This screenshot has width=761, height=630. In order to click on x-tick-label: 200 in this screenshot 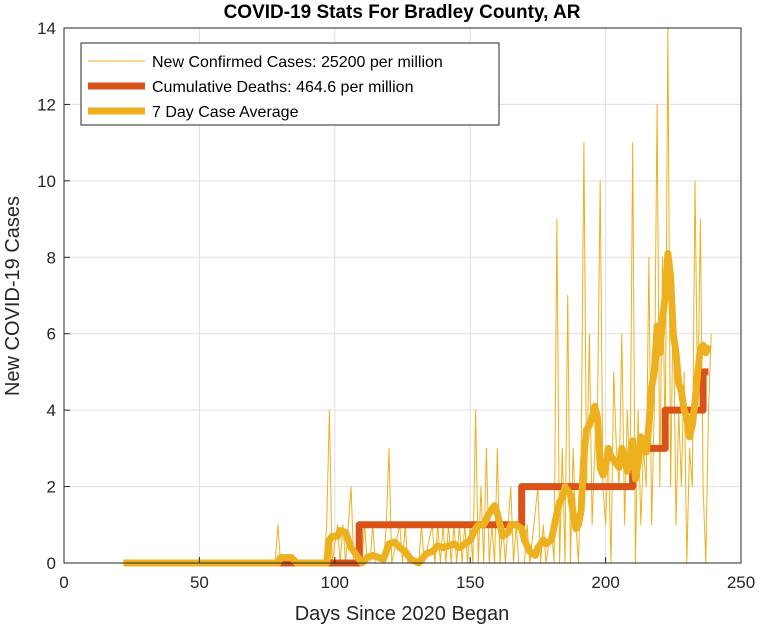, I will do `click(605, 582)`.